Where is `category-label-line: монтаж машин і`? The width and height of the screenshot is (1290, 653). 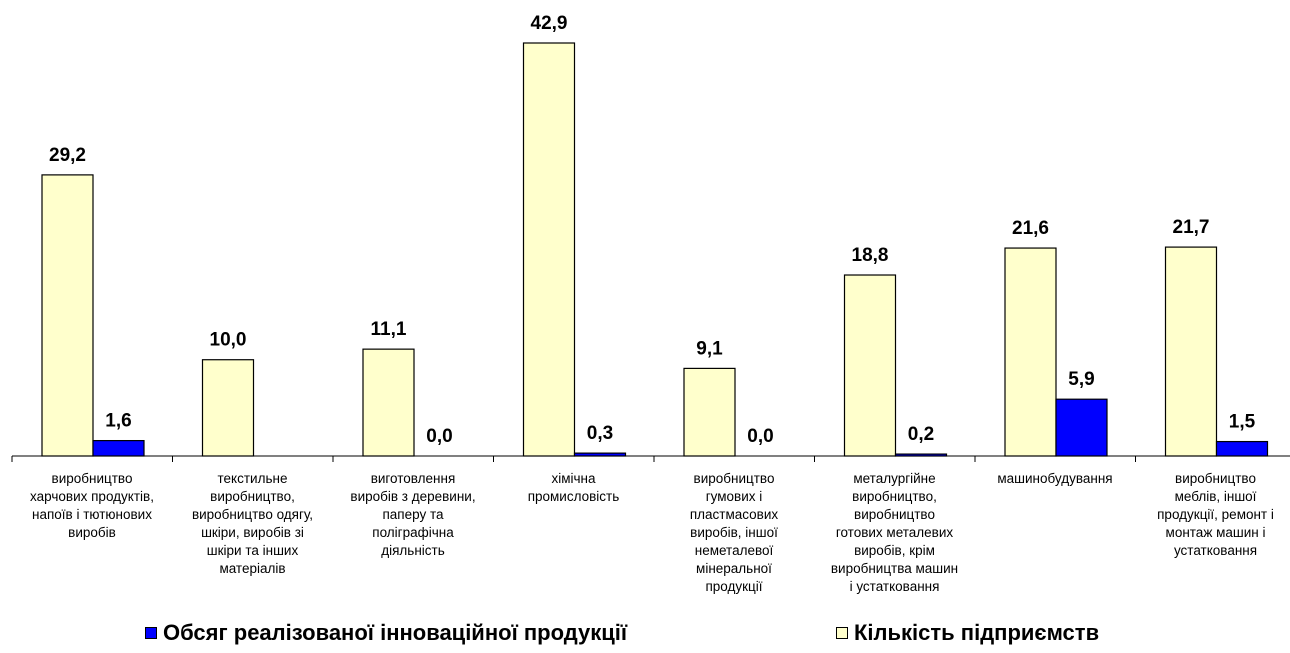
category-label-line: монтаж машин і is located at coordinates (1215, 532).